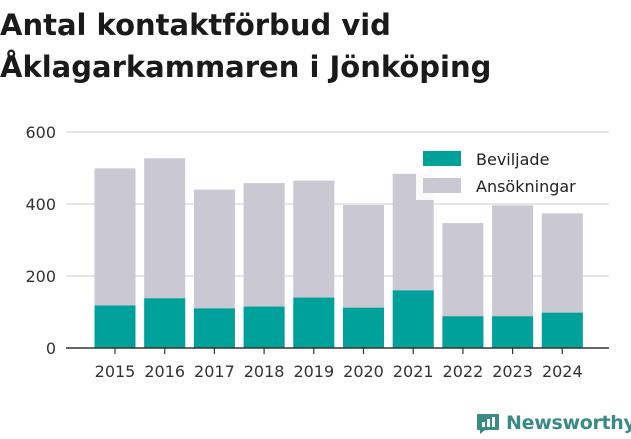 This screenshot has width=631, height=439. Describe the element at coordinates (363, 371) in the screenshot. I see `x-tick-label: 2020` at that location.